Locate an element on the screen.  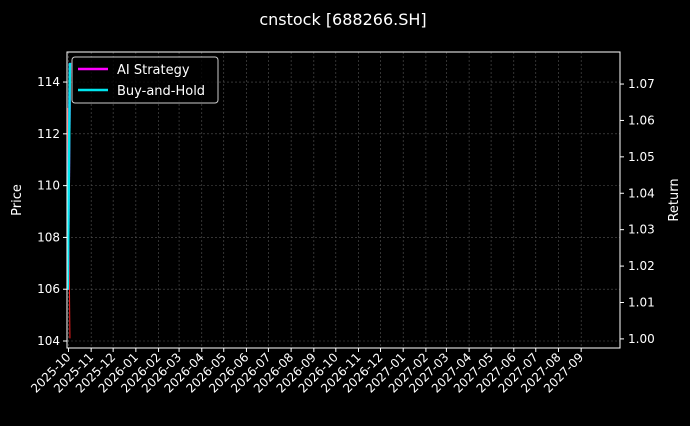
legend-label-buy-and-hold: Buy-and-Hold is located at coordinates (161, 91).